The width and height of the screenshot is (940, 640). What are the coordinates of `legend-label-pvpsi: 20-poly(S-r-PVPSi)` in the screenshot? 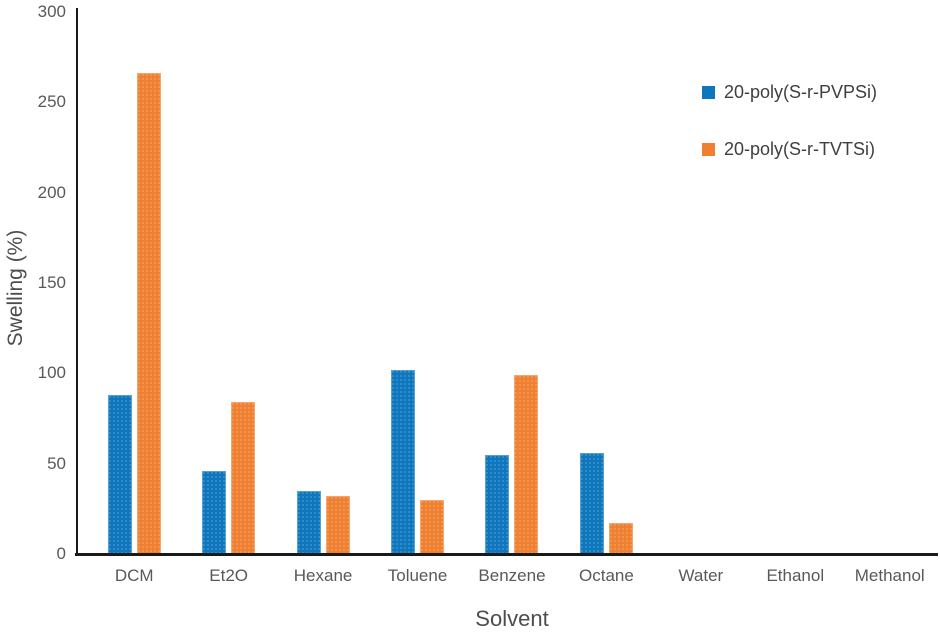 It's located at (801, 92).